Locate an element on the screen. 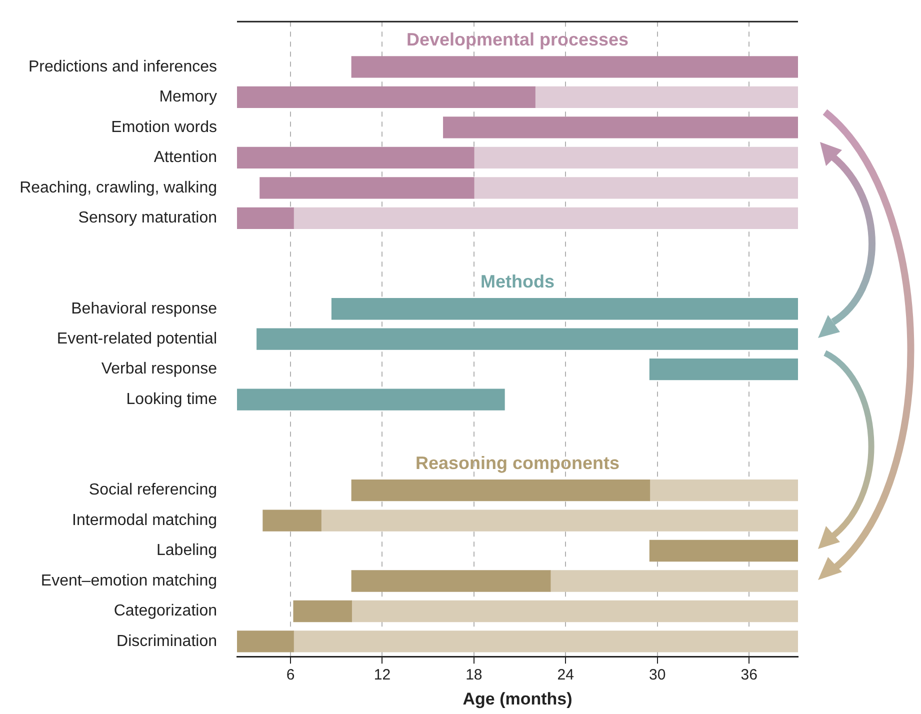 This screenshot has height=714, width=921. y-tick-label: Predictions and inferences is located at coordinates (122, 67).